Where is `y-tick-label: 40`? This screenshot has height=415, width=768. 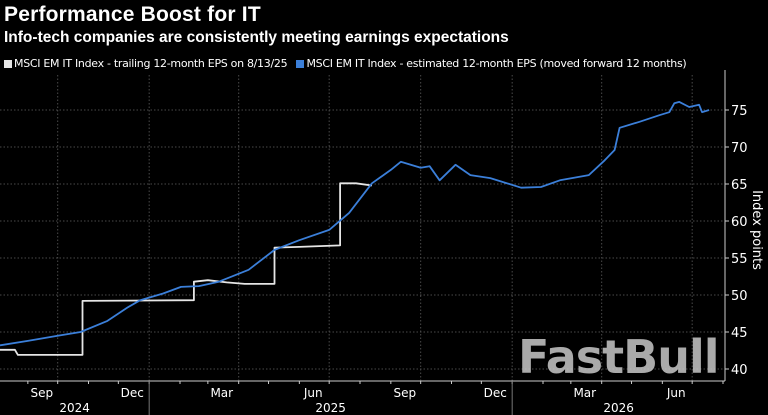 y-tick-label: 40 is located at coordinates (739, 370).